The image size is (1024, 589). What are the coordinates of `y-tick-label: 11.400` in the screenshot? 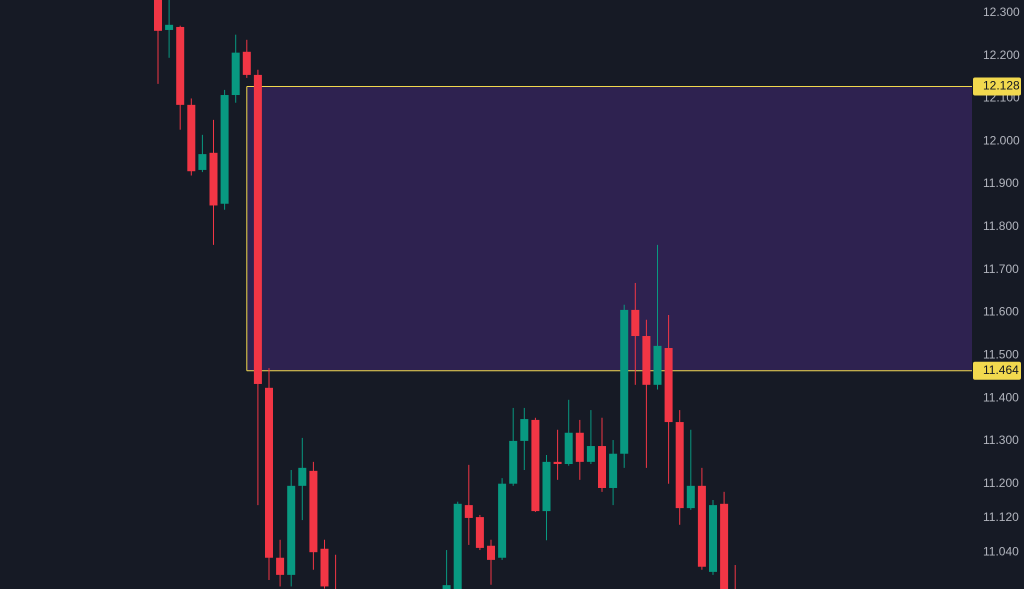 It's located at (1001, 397).